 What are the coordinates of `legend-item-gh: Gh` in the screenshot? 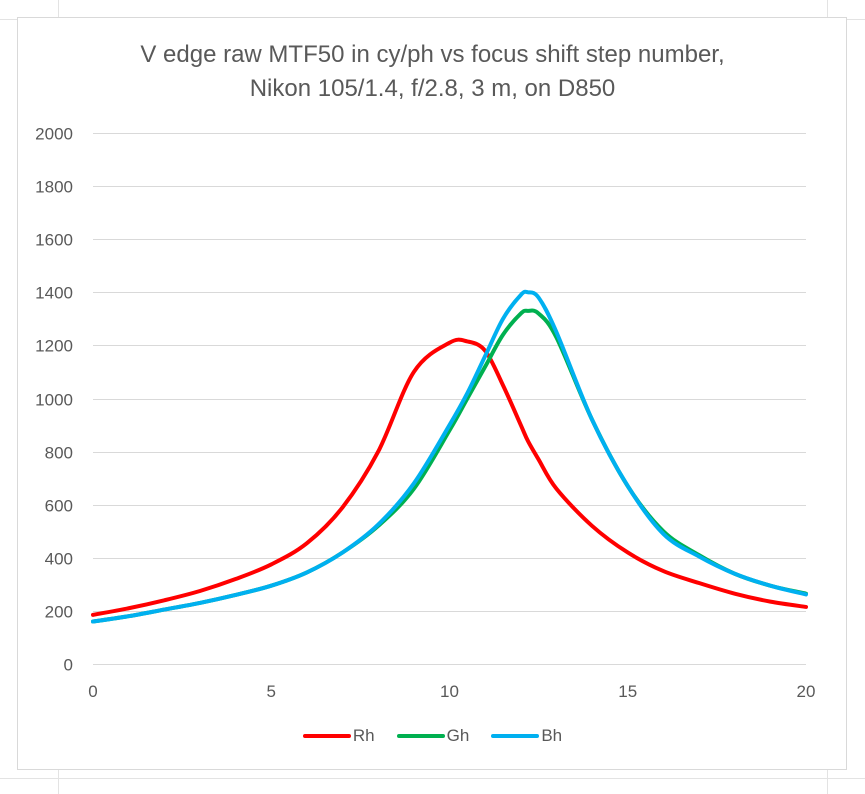 It's located at (433, 736).